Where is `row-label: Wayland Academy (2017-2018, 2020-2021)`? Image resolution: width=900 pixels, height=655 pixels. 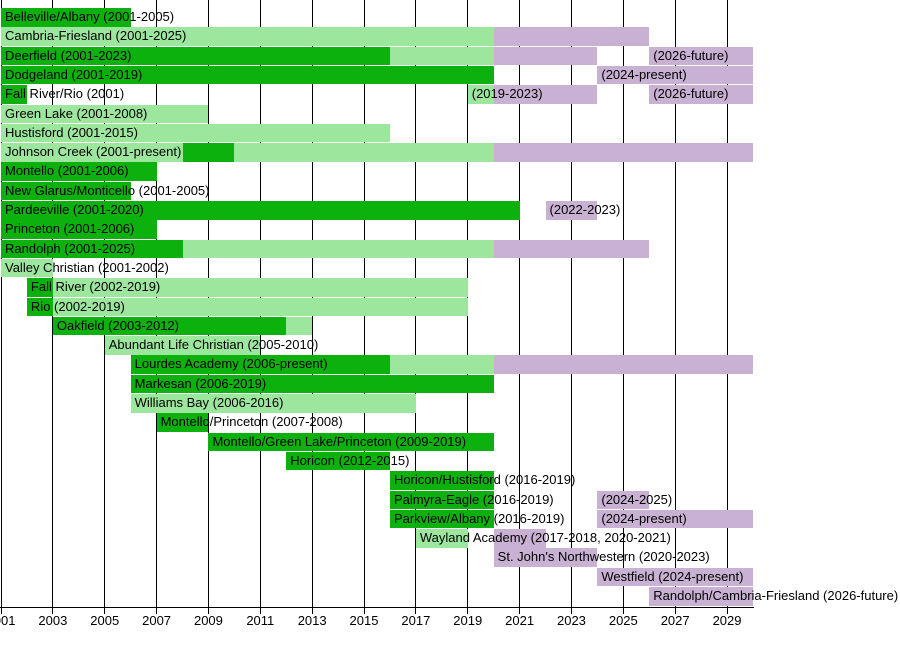 row-label: Wayland Academy (2017-2018, 2020-2021) is located at coordinates (545, 538).